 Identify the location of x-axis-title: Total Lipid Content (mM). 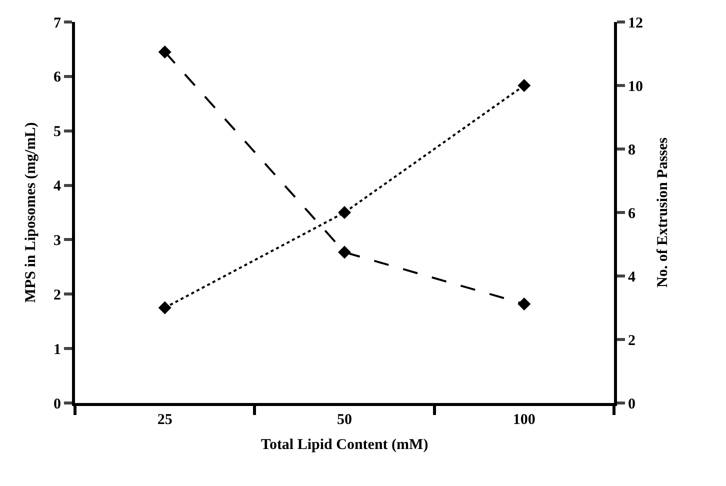
(344, 445).